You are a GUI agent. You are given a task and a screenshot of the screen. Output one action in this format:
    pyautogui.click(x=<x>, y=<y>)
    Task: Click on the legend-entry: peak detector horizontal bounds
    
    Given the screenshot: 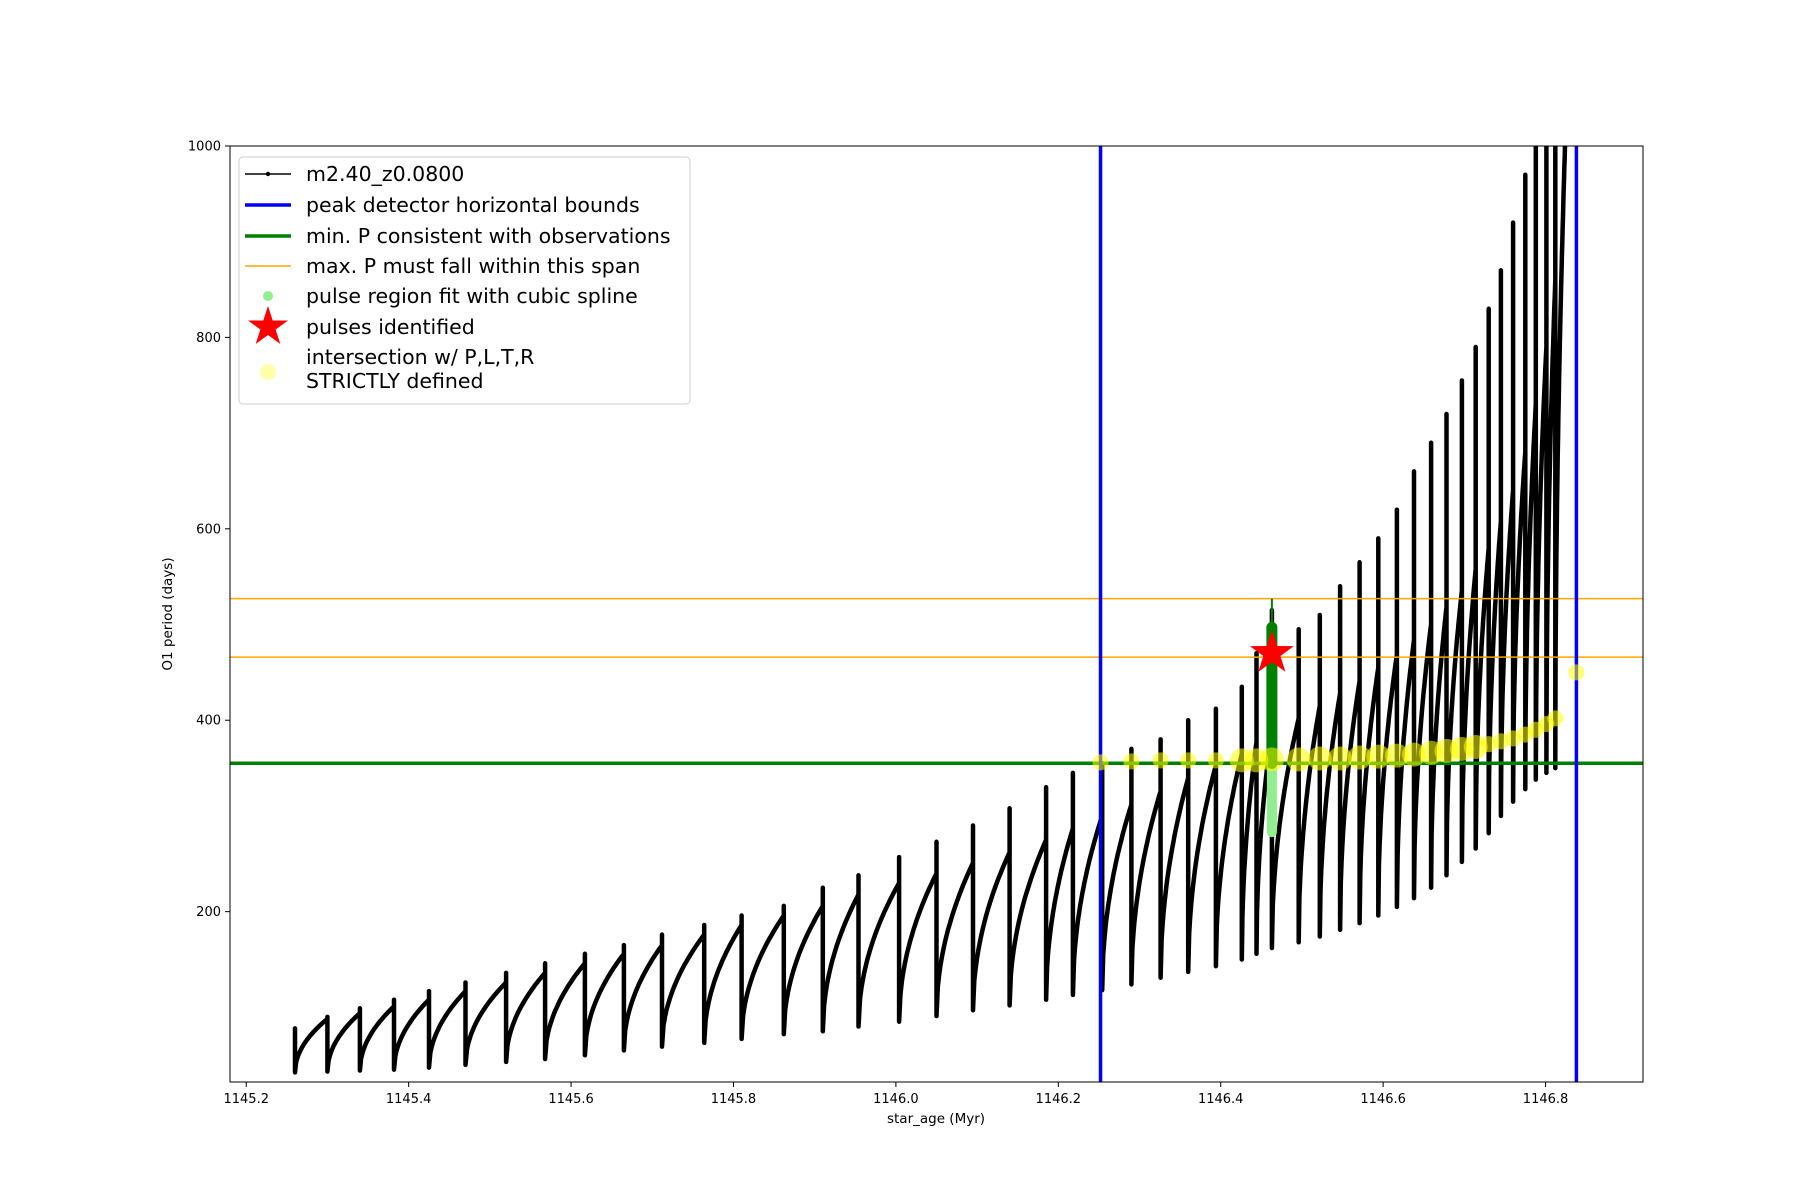 What is the action you would take?
    pyautogui.click(x=442, y=205)
    